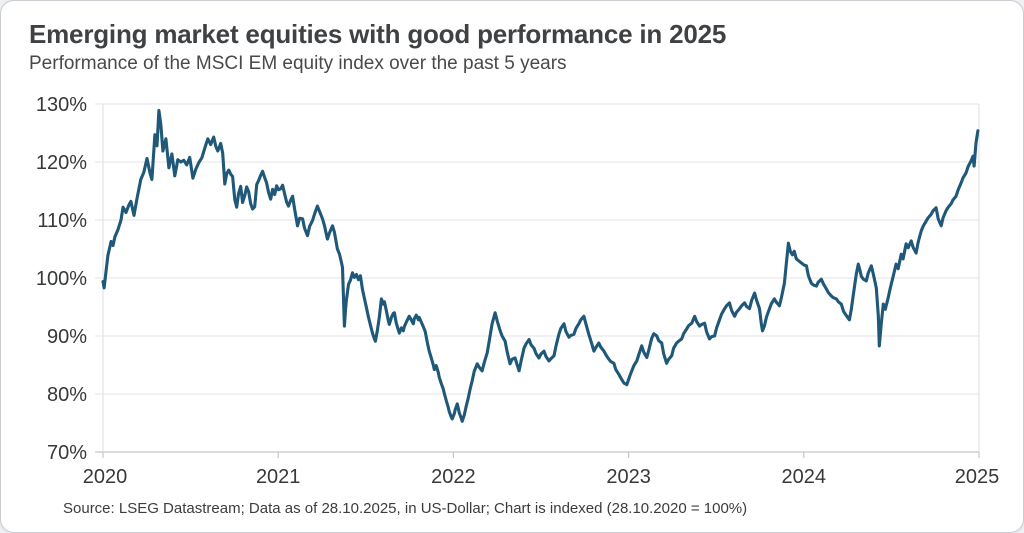 The width and height of the screenshot is (1024, 533). Describe the element at coordinates (62, 221) in the screenshot. I see `y-tick-label: 110%` at that location.